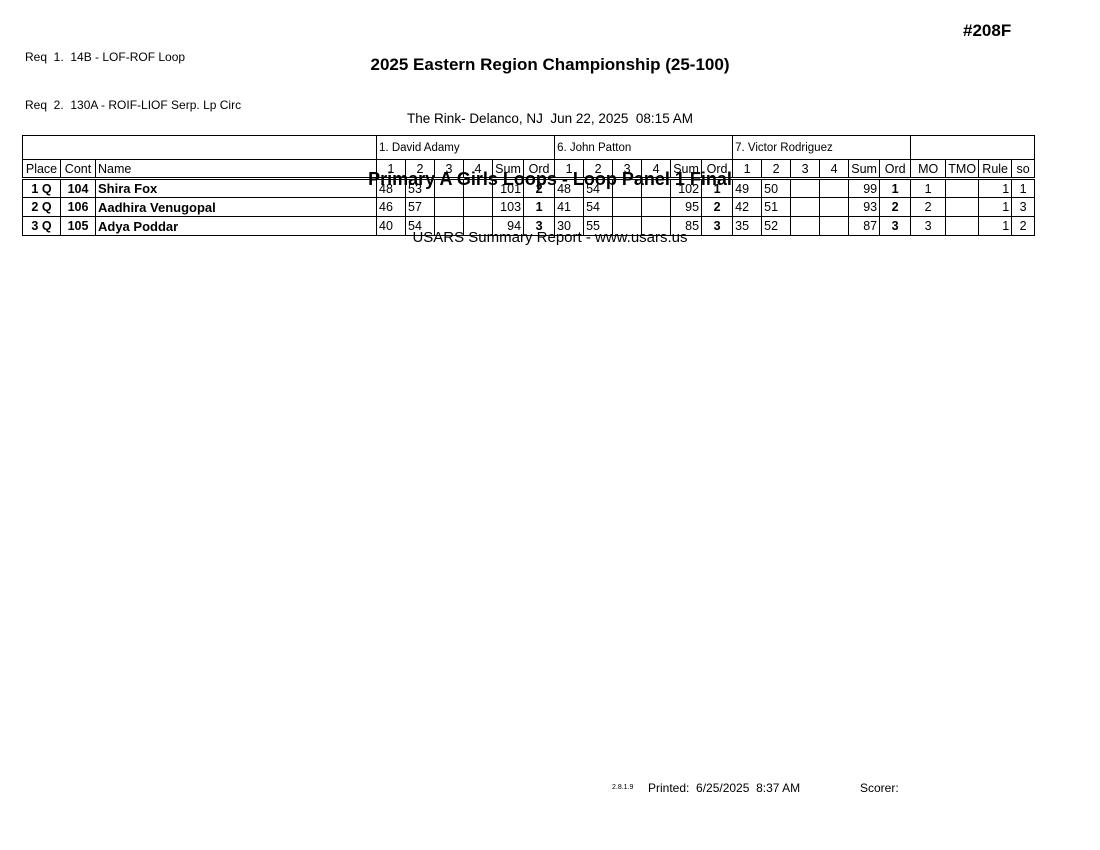 The width and height of the screenshot is (1100, 850). I want to click on col-header-mo: MO, so click(928, 169).